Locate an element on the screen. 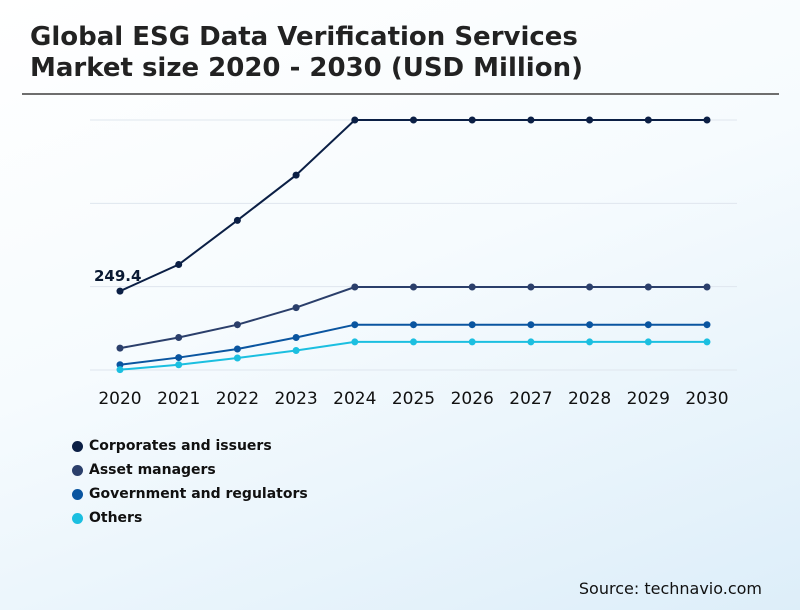 The image size is (800, 610). legend-item: Asset managers is located at coordinates (190, 470).